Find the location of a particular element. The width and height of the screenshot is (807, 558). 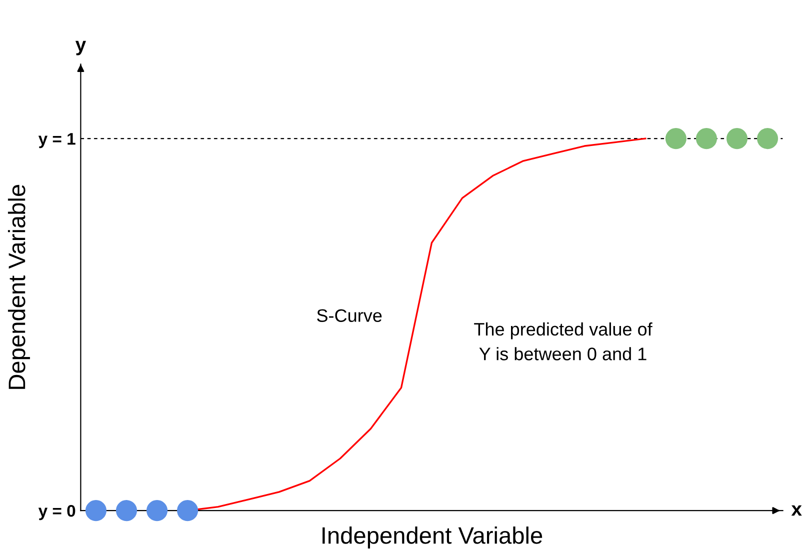

y-tick-label: y = 0 is located at coordinates (57, 512).